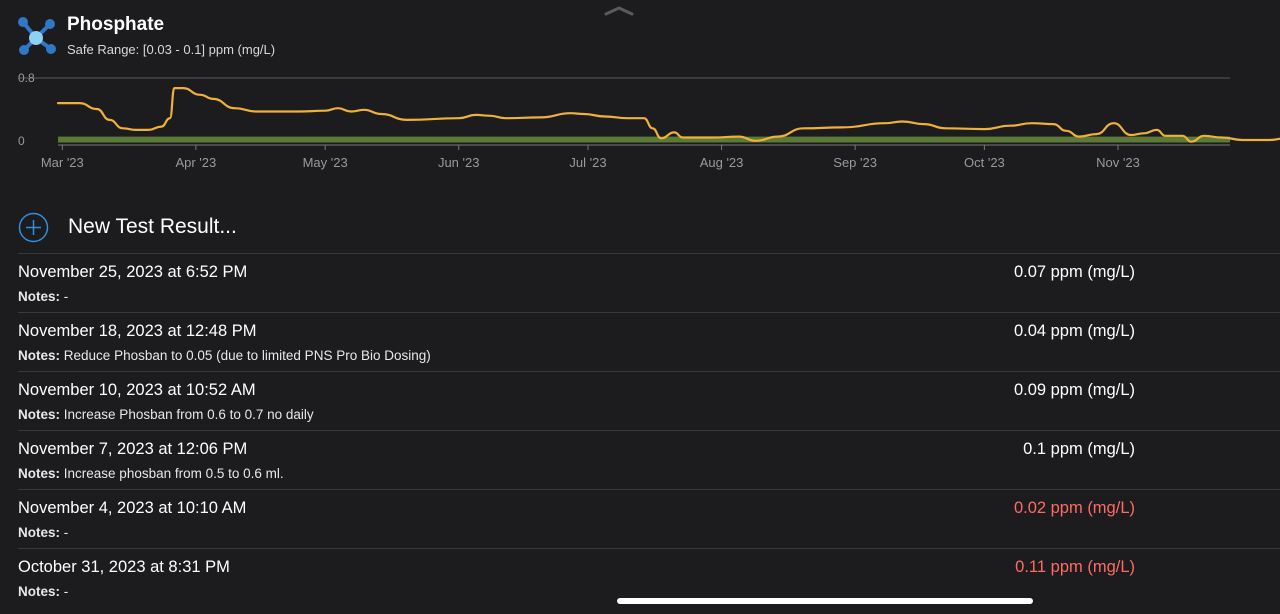  What do you see at coordinates (1074, 390) in the screenshot?
I see `result-value: 0.09 ppm (mg/L)` at bounding box center [1074, 390].